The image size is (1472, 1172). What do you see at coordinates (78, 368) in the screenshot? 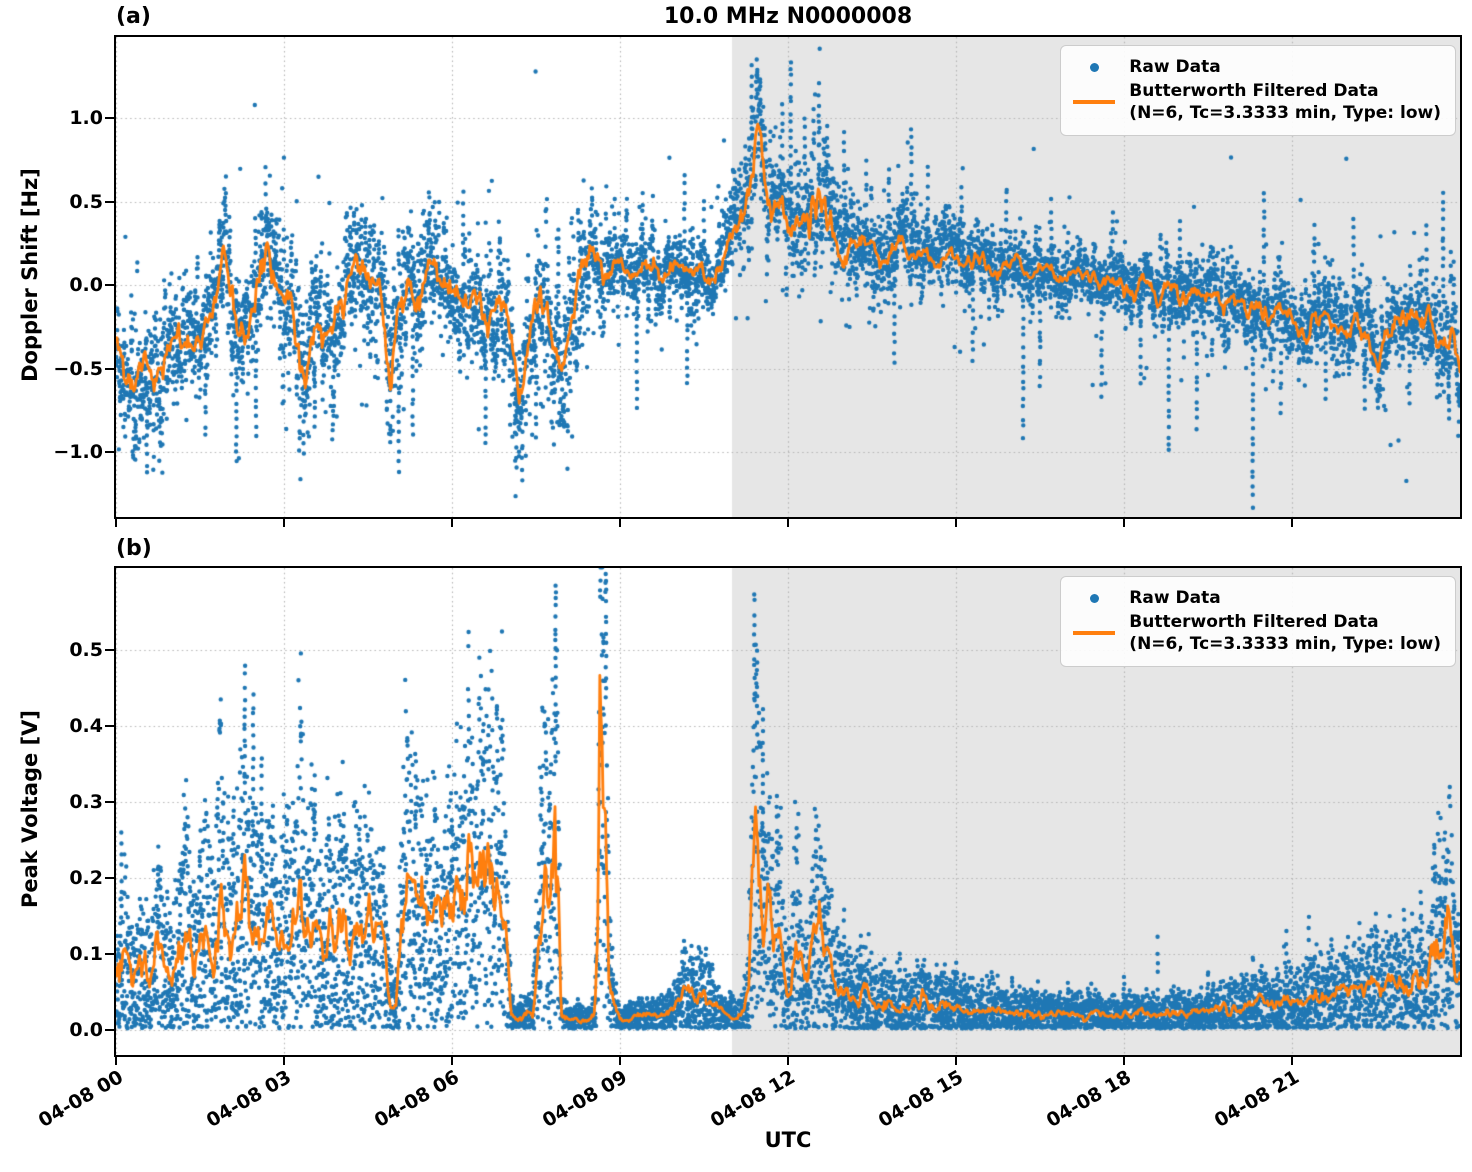
I see `panel-a-ytick-label: −0.5` at bounding box center [78, 368].